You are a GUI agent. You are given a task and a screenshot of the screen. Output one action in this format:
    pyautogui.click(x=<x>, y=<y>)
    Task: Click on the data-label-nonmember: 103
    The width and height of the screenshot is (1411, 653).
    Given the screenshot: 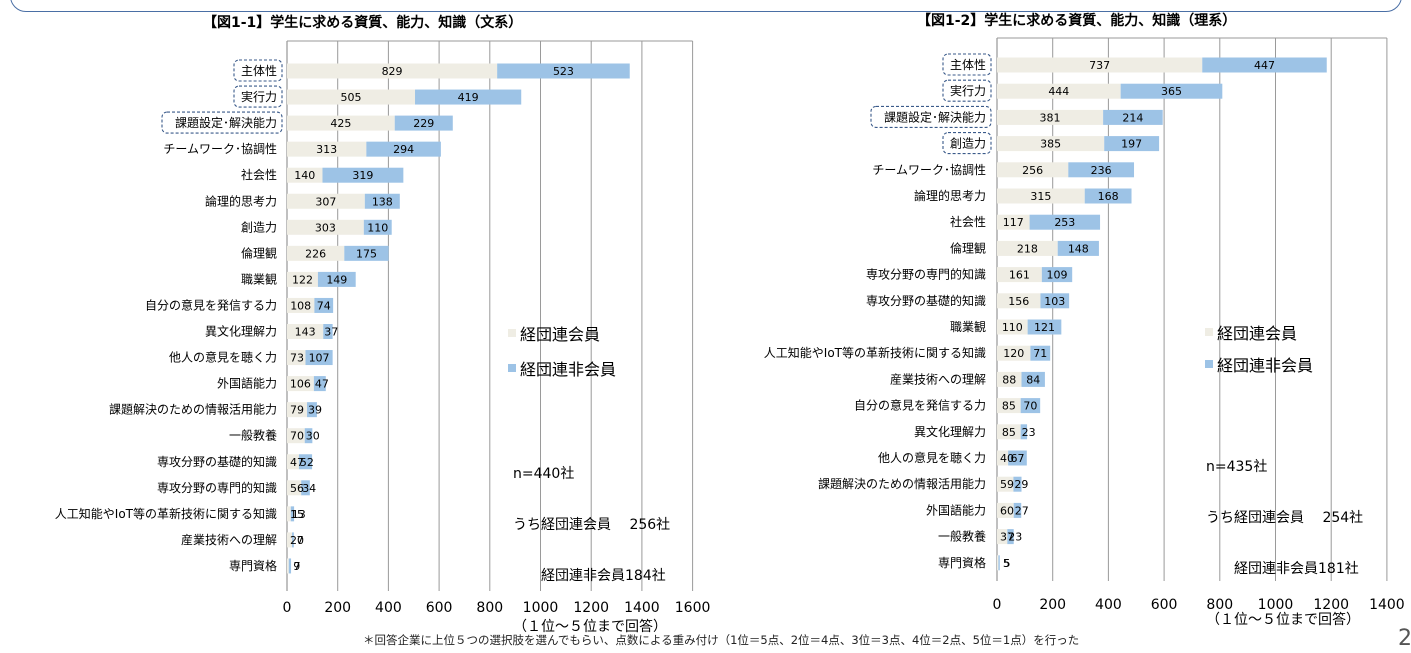 What is the action you would take?
    pyautogui.click(x=1054, y=301)
    